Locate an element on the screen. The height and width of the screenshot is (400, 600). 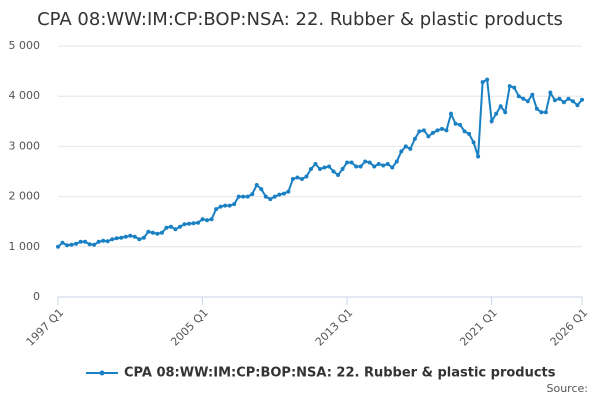
x-tick-label: 2021 Q1 is located at coordinates (478, 327).